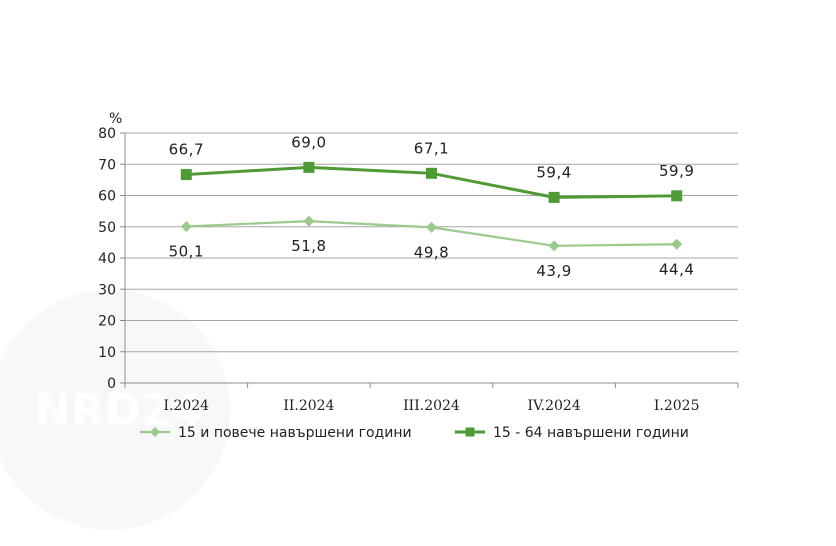  What do you see at coordinates (676, 171) in the screenshot?
I see `data-label: 59,9` at bounding box center [676, 171].